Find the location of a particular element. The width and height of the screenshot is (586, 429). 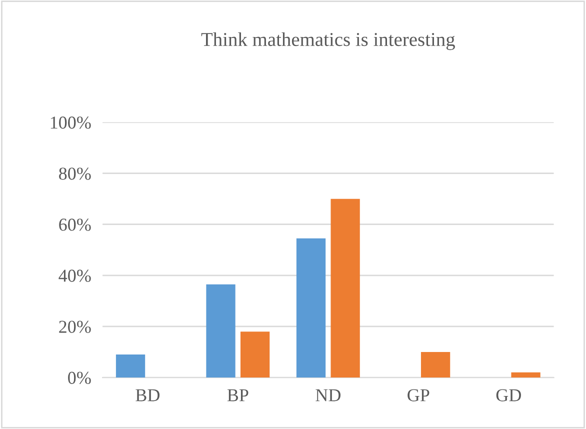

x-tick-label: ND is located at coordinates (328, 395).